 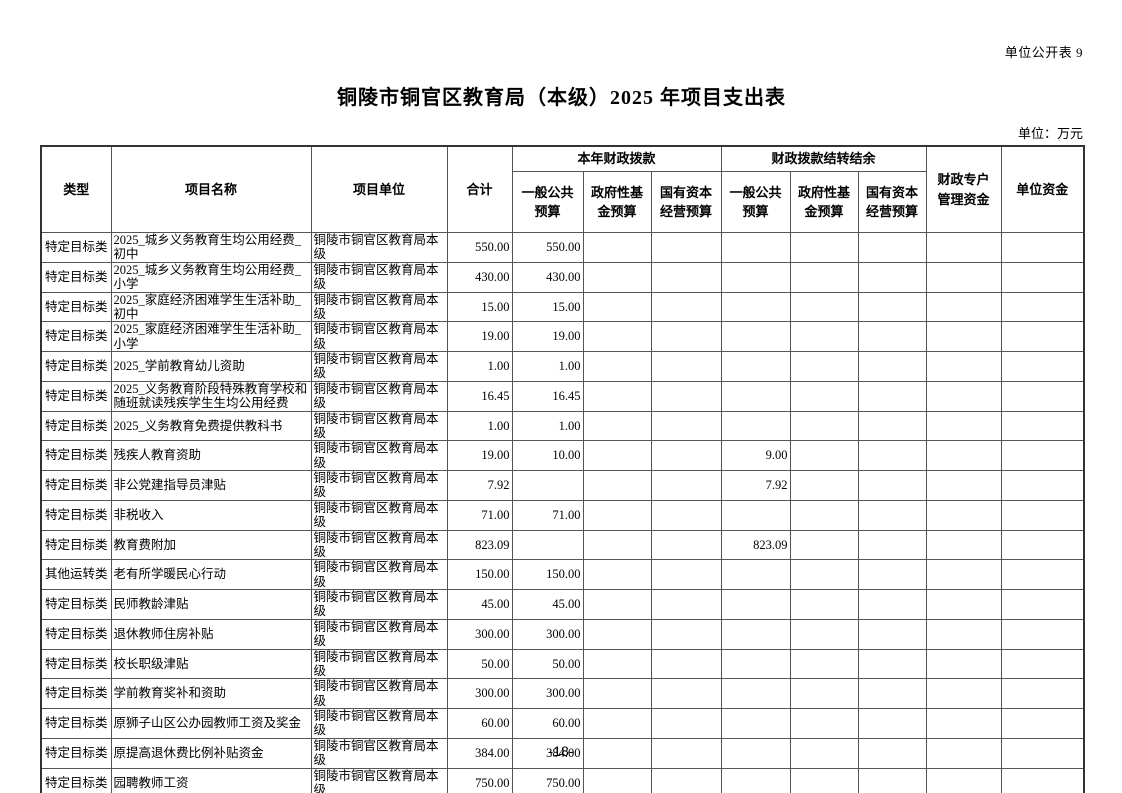 What do you see at coordinates (211, 307) in the screenshot?
I see `project-name-cell: 2025_家庭经济困难学生生活补助_初中` at bounding box center [211, 307].